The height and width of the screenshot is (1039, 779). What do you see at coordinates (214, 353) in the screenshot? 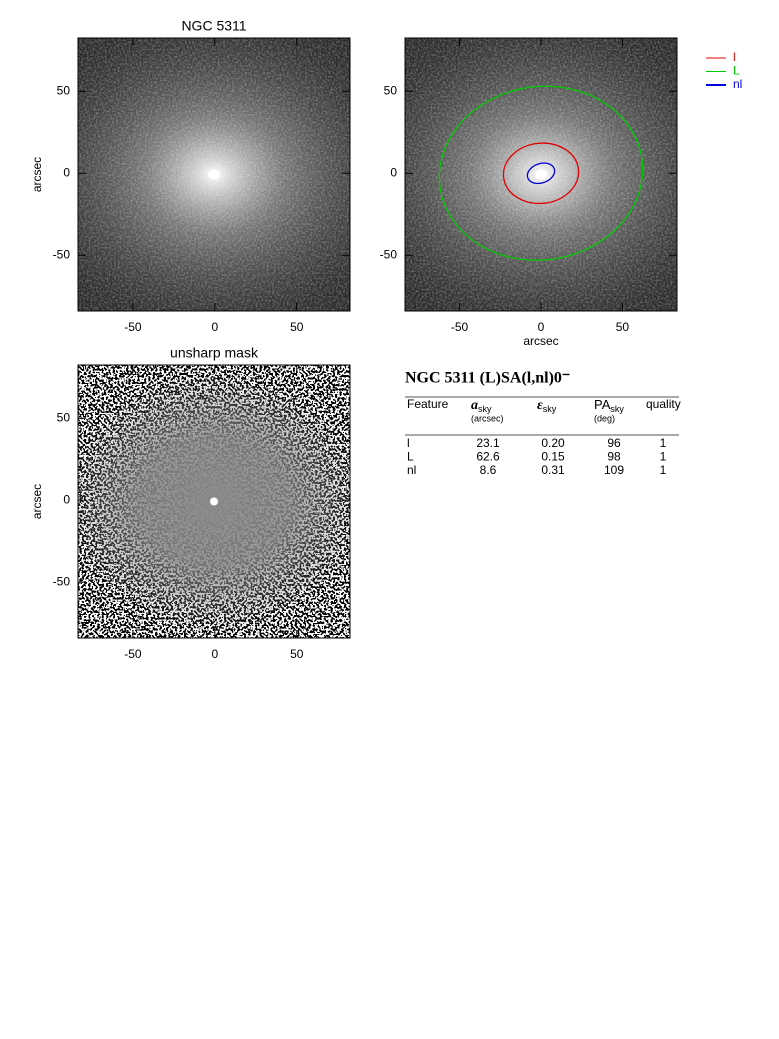
I see `panel-title: unsharp mask` at bounding box center [214, 353].